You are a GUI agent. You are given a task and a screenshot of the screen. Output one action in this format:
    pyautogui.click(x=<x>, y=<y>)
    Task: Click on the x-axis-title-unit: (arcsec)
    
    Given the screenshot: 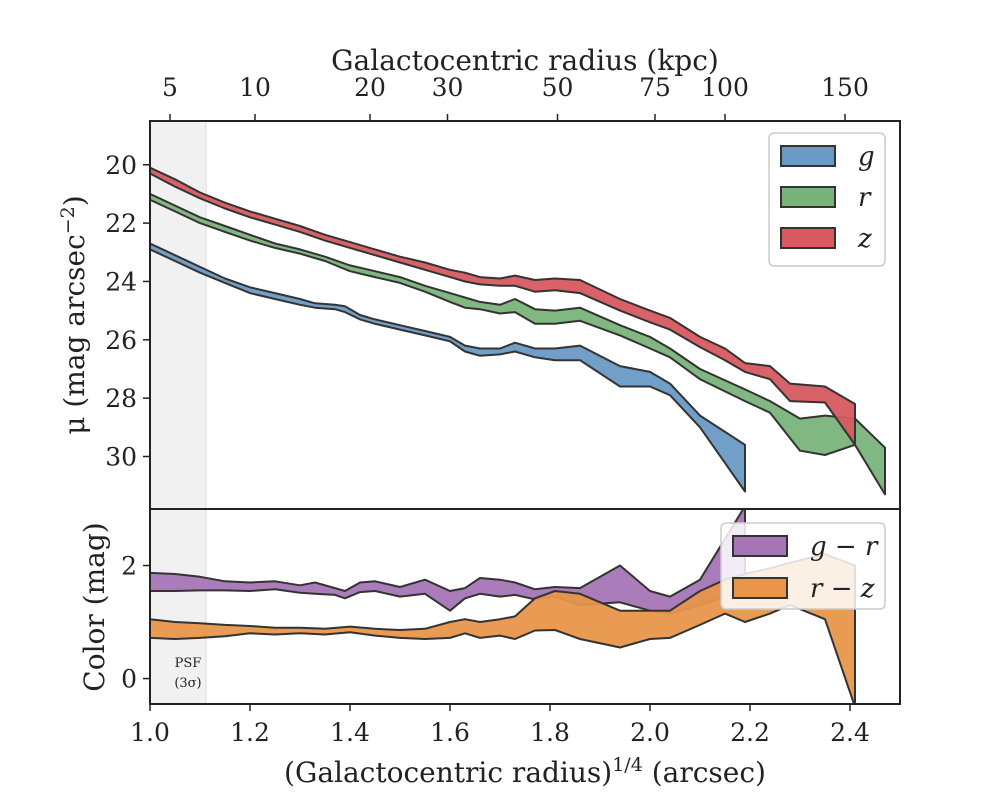 What is the action you would take?
    pyautogui.click(x=704, y=772)
    